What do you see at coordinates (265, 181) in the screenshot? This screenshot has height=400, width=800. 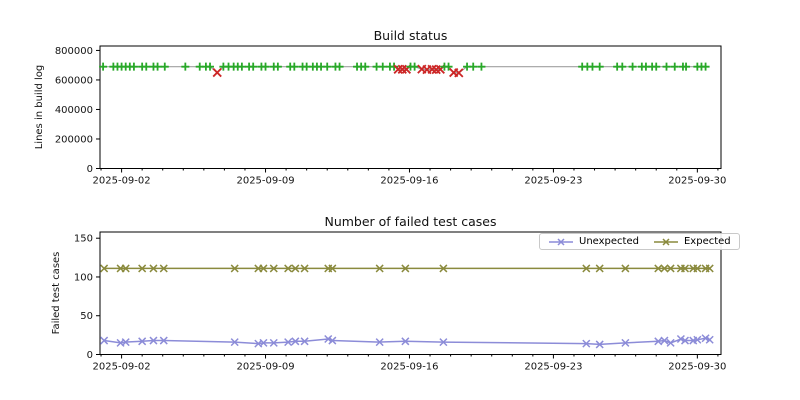 I see `x-tick-label: 2025-09-09` at bounding box center [265, 181].